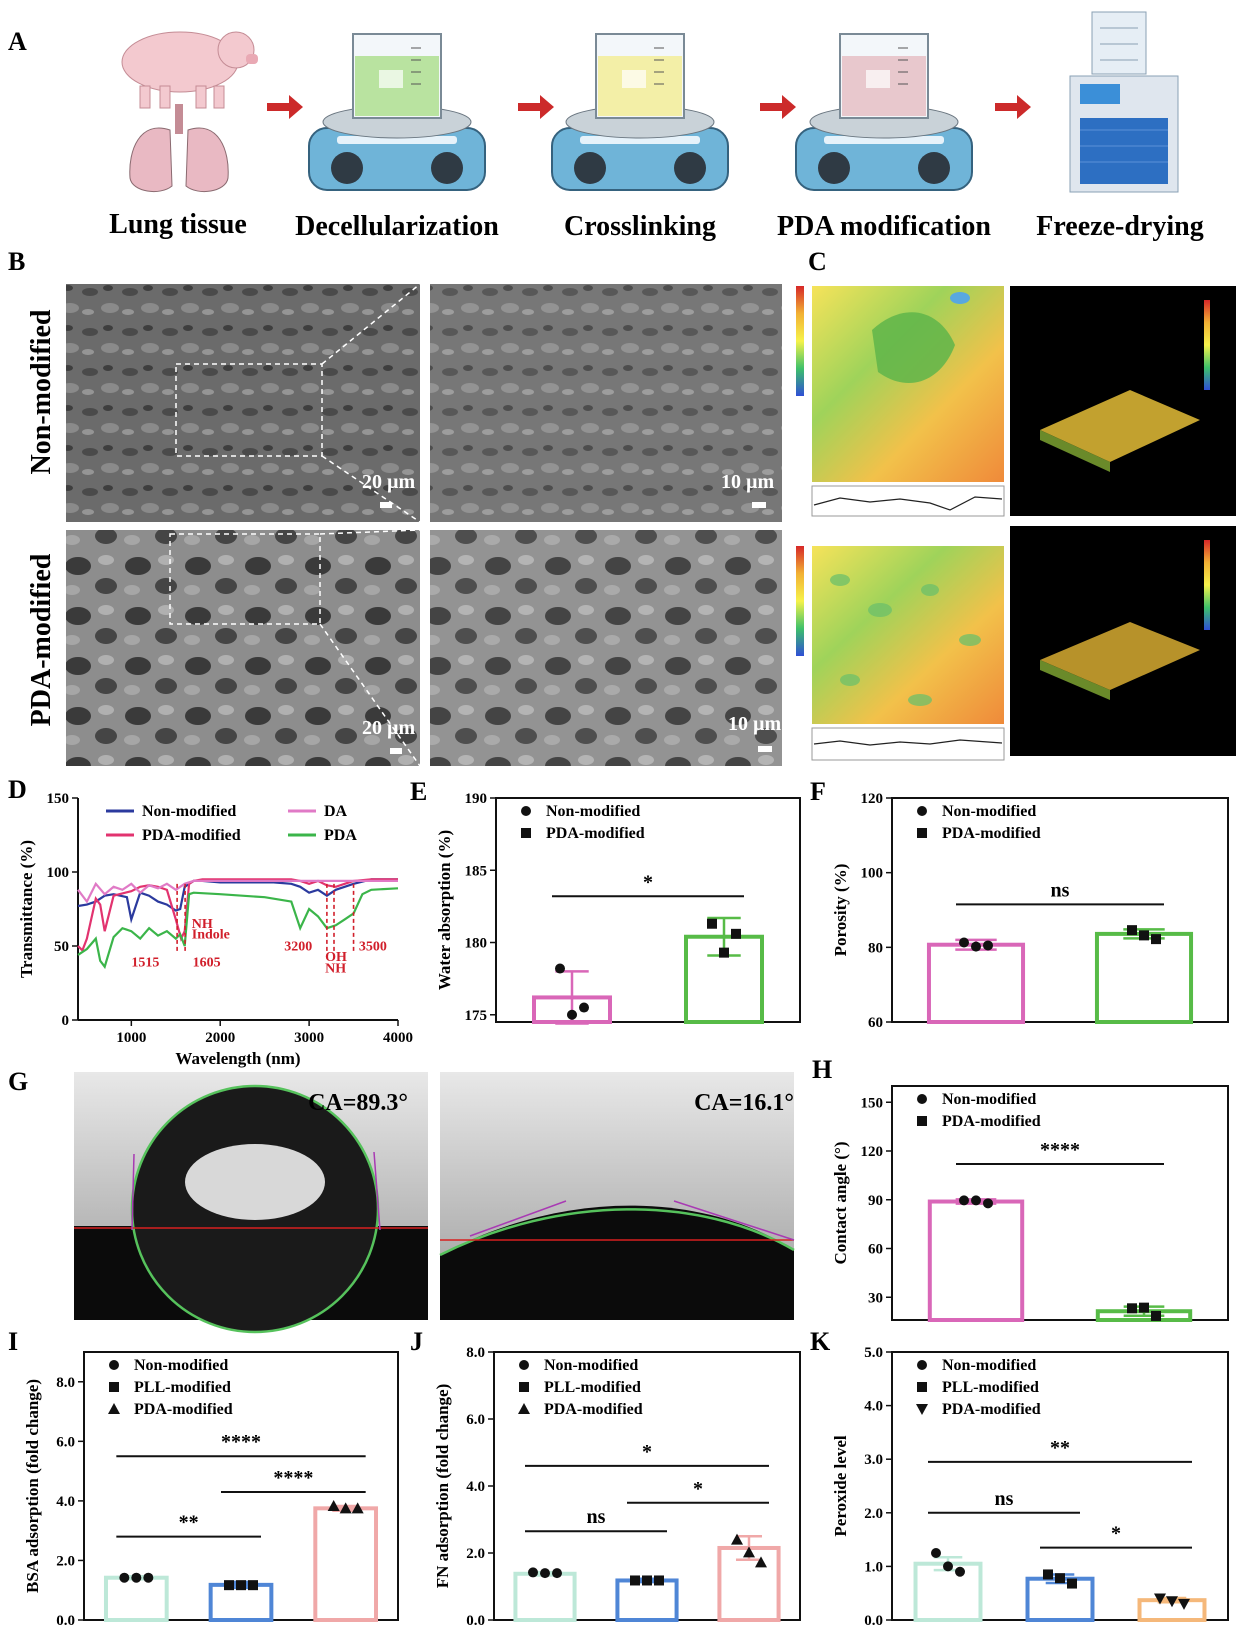  I want to click on plot-frame, so click(1060, 910).